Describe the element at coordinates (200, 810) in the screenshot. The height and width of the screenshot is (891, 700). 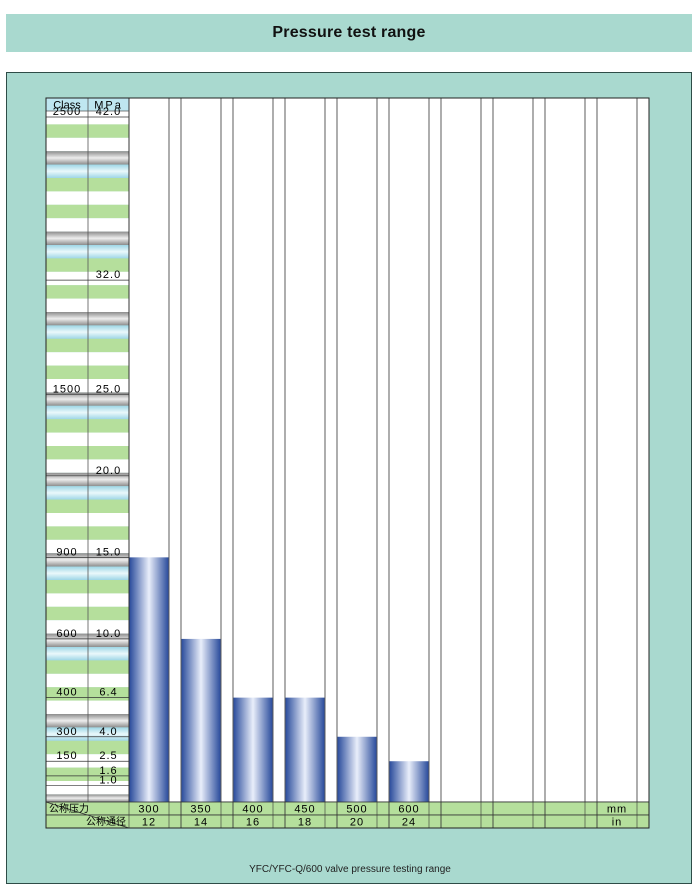
I see `x-tick-mm-label: 350` at that location.